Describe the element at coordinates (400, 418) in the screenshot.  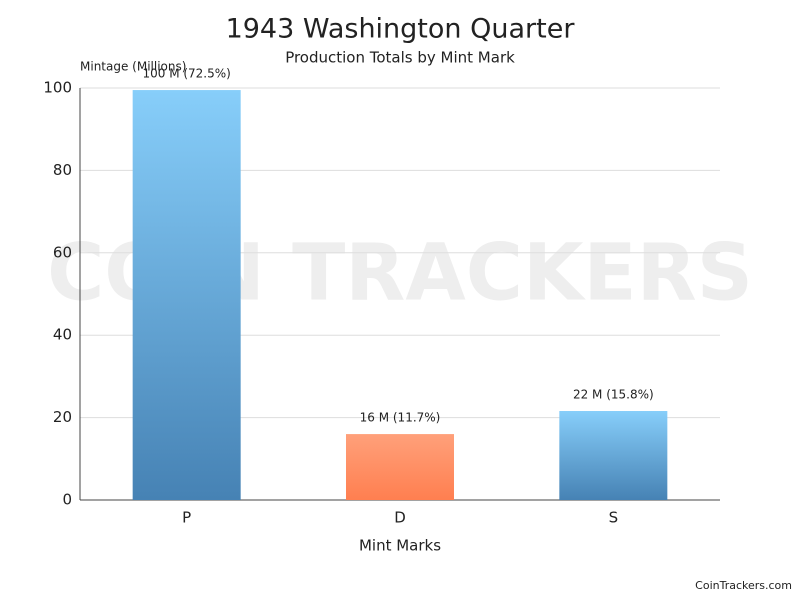
I see `value-label: 16 M (11.7%)` at that location.